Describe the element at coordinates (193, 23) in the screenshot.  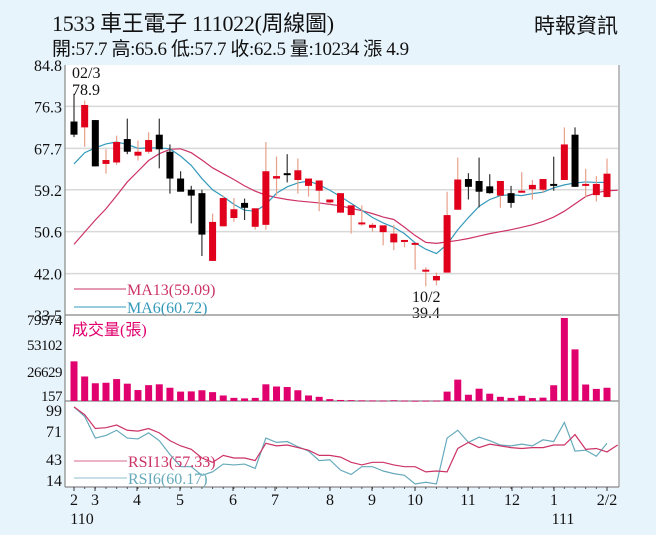
I see `chart-title: 1533 車王電子 111022(周線圖)` at that location.